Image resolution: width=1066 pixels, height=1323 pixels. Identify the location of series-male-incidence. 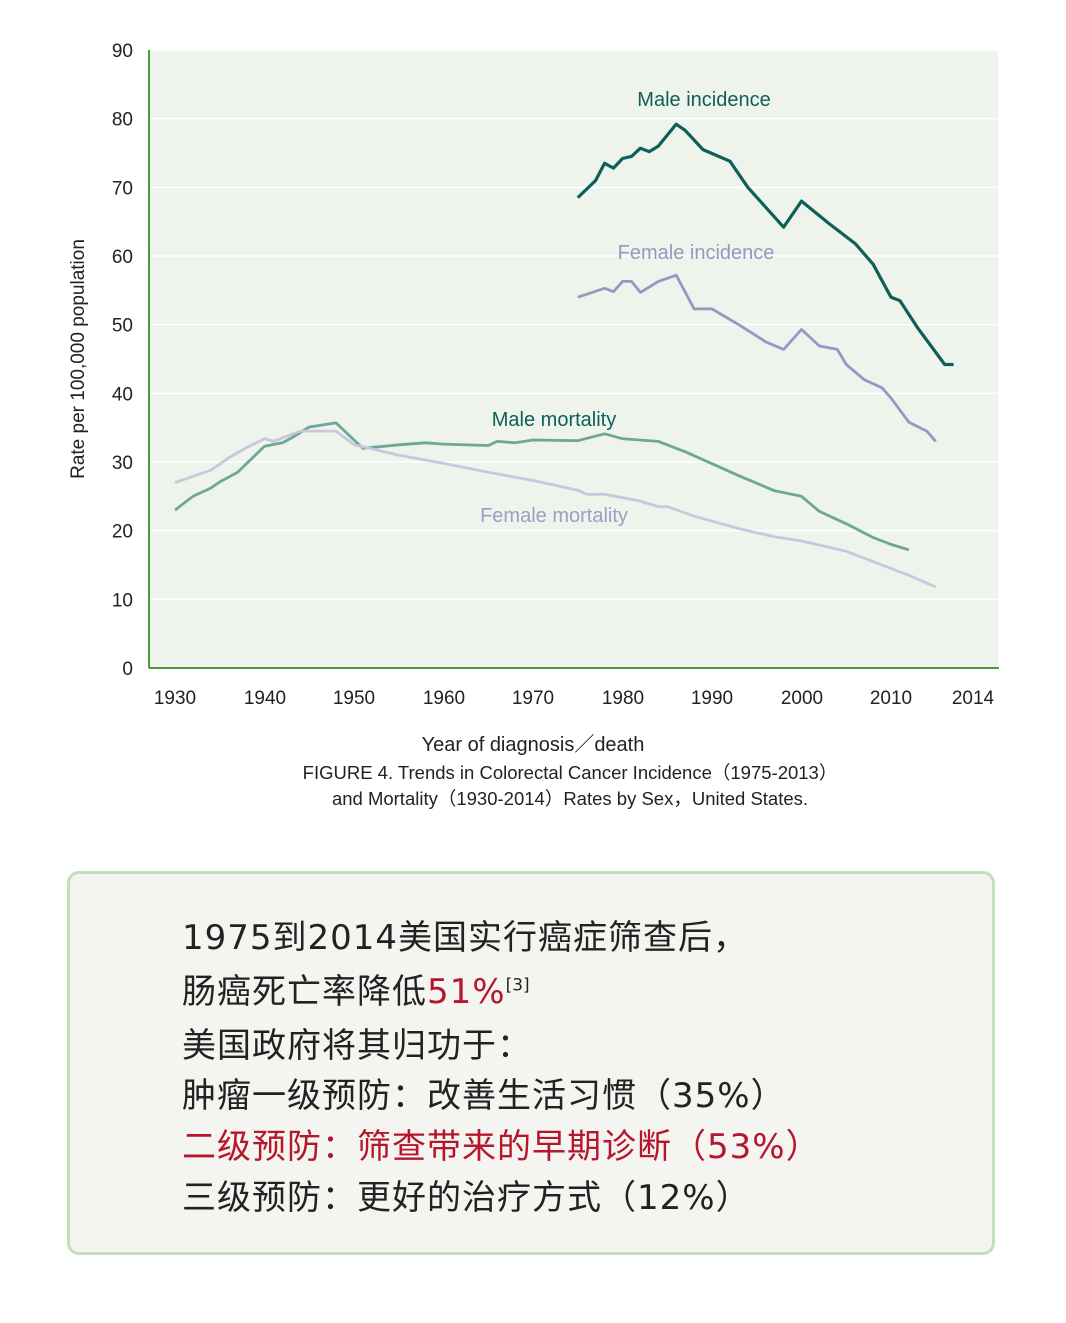
(765, 244).